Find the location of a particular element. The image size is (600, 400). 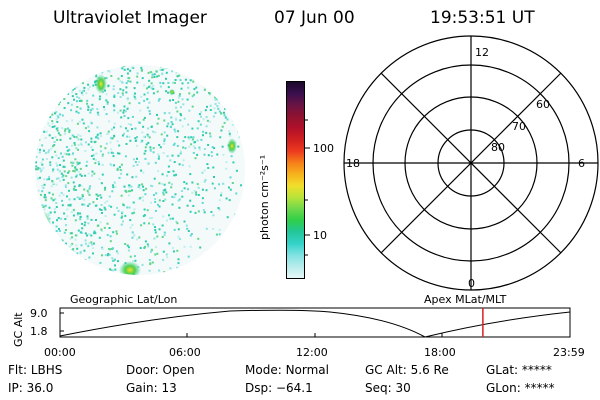

info-door: Door: Open is located at coordinates (160, 370).